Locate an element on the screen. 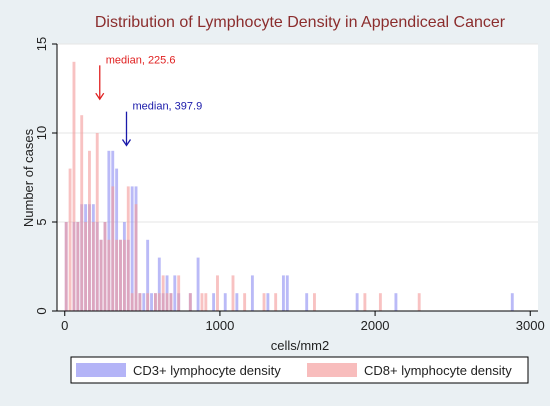 This screenshot has width=550, height=406. legend-box is located at coordinates (299, 370).